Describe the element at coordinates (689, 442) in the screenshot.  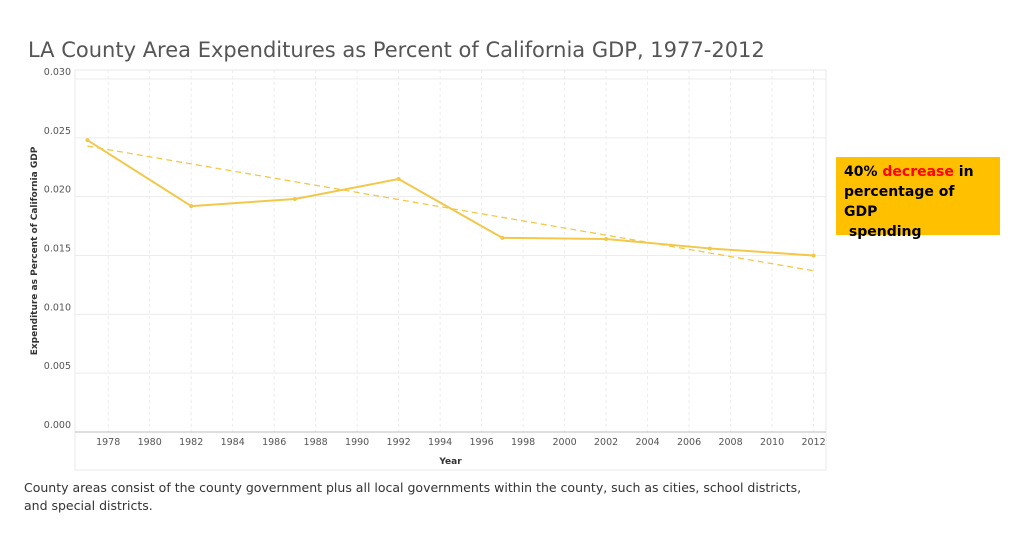
I see `x-tick-label: 2006` at that location.